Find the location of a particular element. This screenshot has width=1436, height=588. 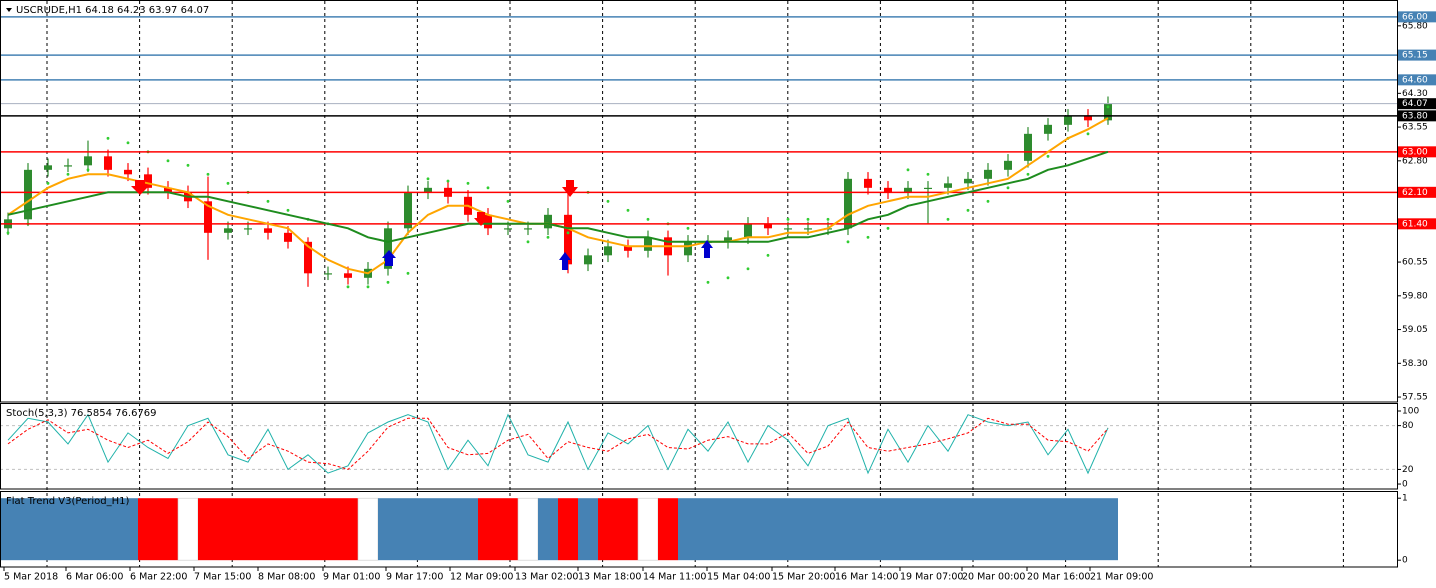

level-label: 63.00 is located at coordinates (1415, 152).